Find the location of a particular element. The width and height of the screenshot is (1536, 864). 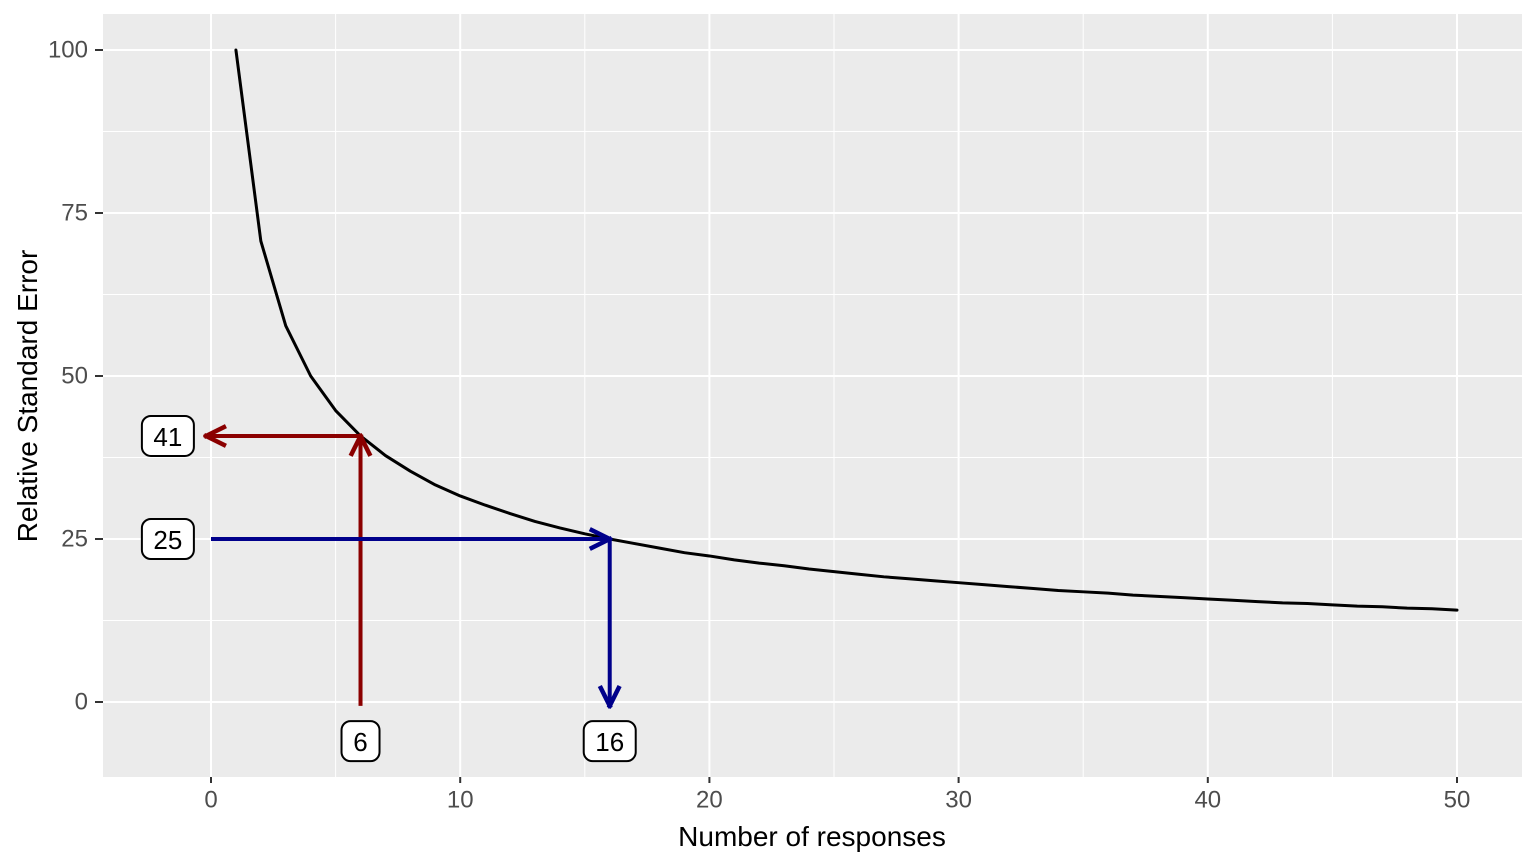

x-tick-label: 40 is located at coordinates (1207, 800).